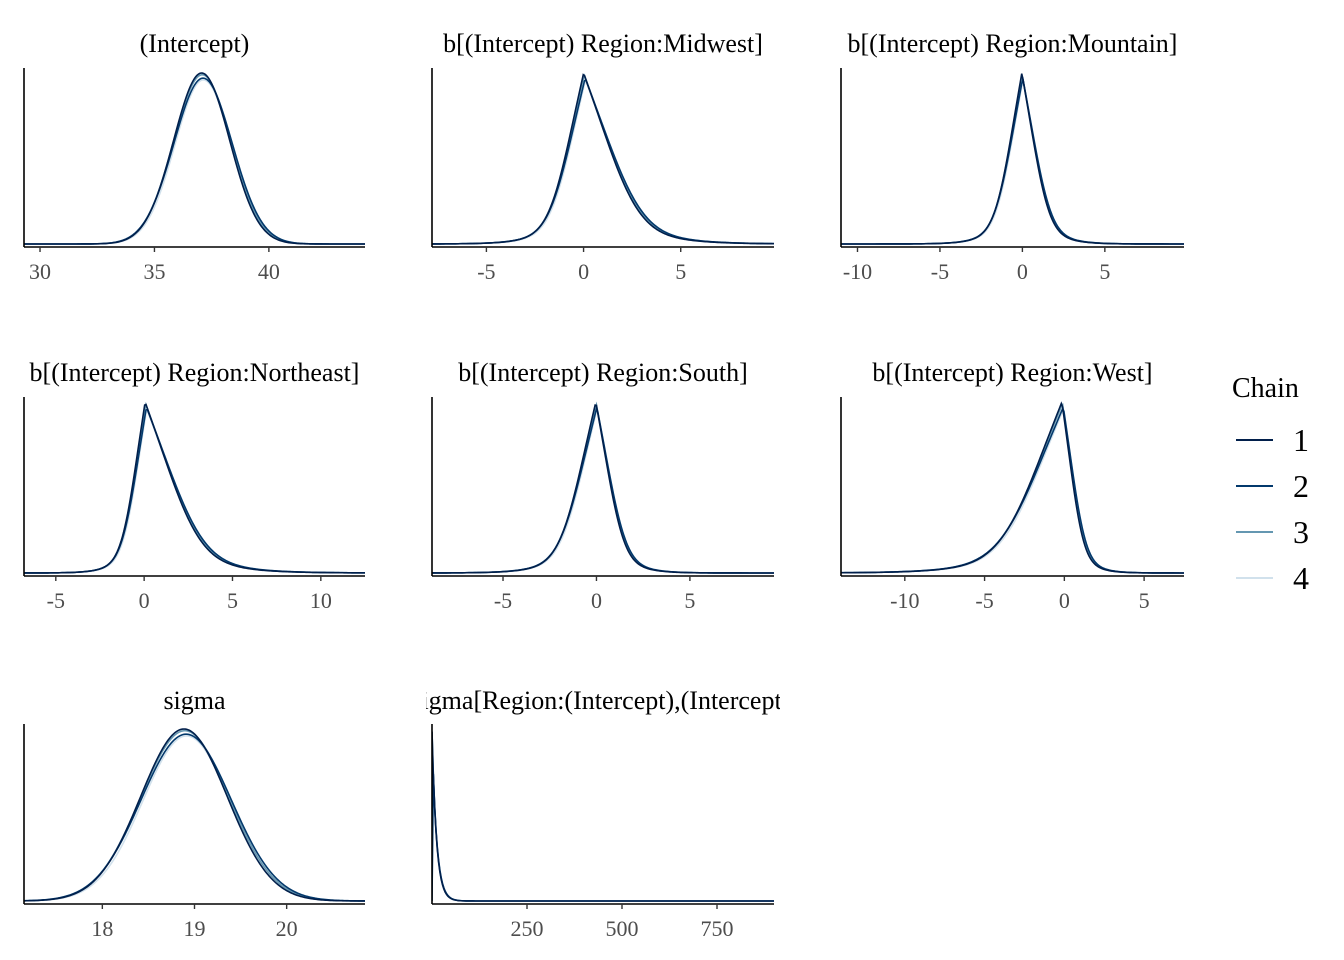  Describe the element at coordinates (40, 271) in the screenshot. I see `x-tick-label: 30` at that location.